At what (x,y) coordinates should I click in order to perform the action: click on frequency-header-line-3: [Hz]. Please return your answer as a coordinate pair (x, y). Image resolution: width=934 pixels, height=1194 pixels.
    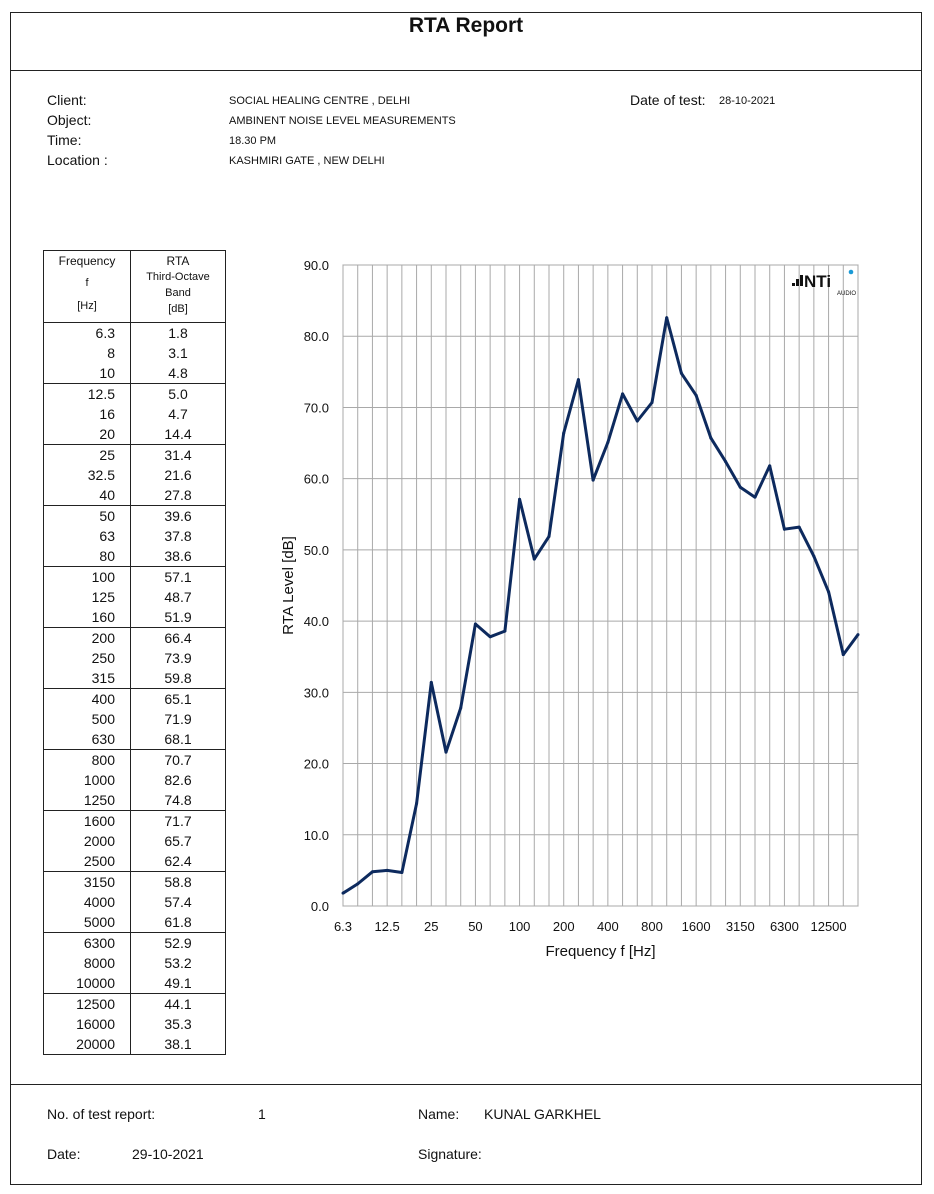
    Looking at the image, I should click on (87, 306).